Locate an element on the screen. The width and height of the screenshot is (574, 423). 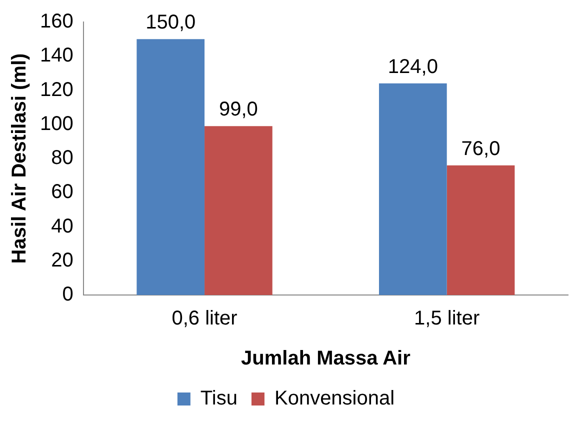
y-tick-label: 160 is located at coordinates (57, 21).